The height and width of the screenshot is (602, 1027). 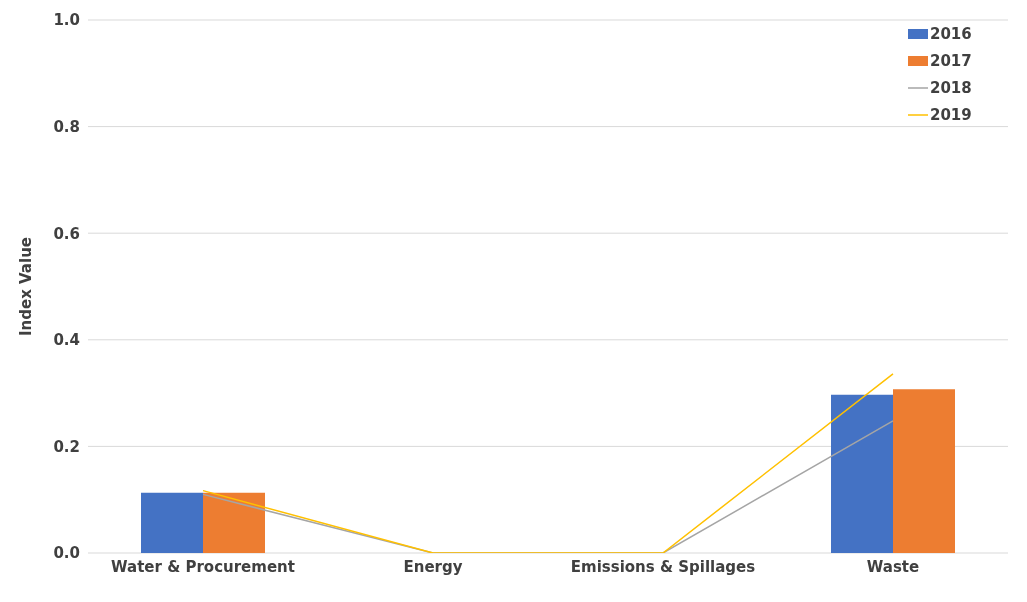 What do you see at coordinates (66, 553) in the screenshot?
I see `y-tick-label: 0.0` at bounding box center [66, 553].